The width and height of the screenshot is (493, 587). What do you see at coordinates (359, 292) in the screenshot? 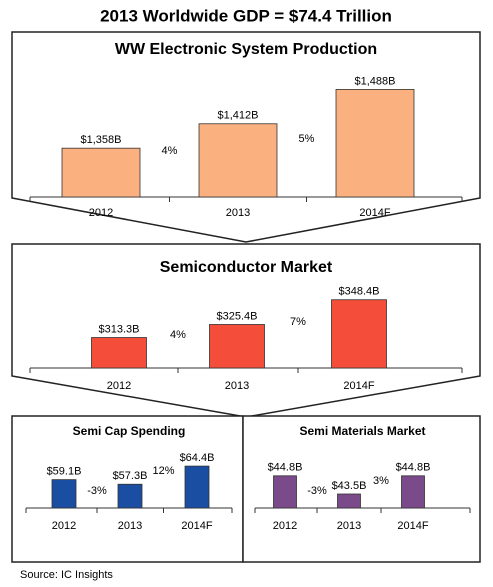
I see `value-label: $348.4B` at bounding box center [359, 292].